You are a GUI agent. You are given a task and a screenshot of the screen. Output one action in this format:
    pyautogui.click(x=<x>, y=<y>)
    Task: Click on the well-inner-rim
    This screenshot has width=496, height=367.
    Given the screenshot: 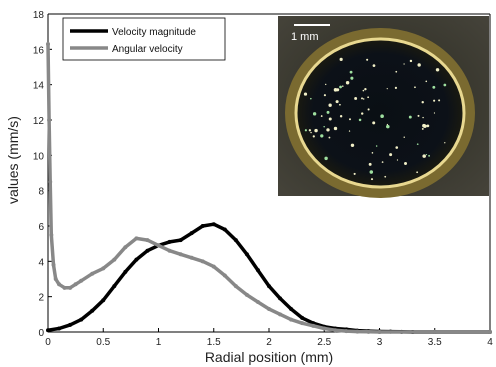 What is the action you would take?
    pyautogui.click(x=380, y=113)
    